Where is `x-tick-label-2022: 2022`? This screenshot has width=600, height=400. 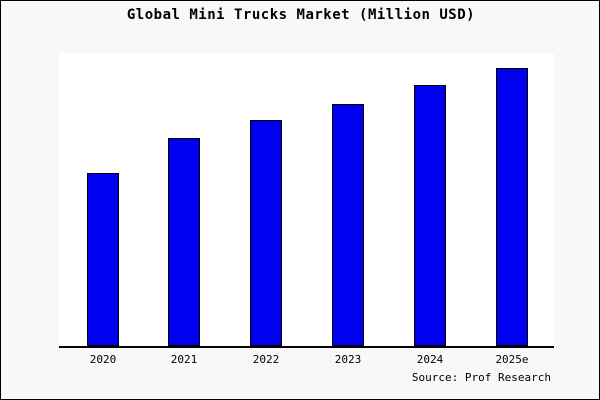
x-tick-label-2022: 2022 is located at coordinates (266, 359).